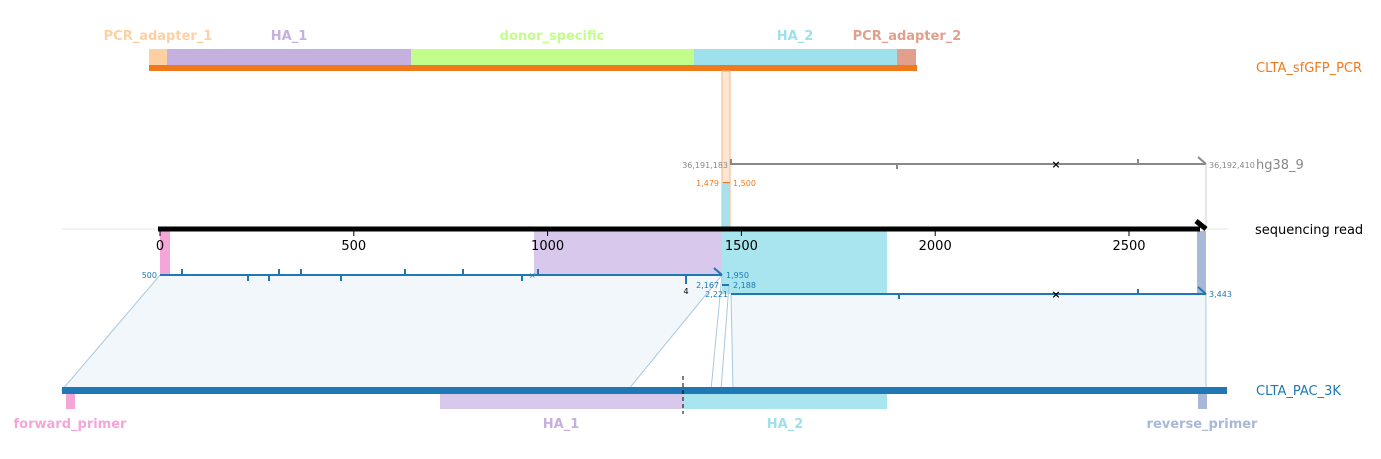 This screenshot has width=1381, height=459. Describe the element at coordinates (705, 165) in the screenshot. I see `genome-ref-start-label: 36,191,183` at that location.